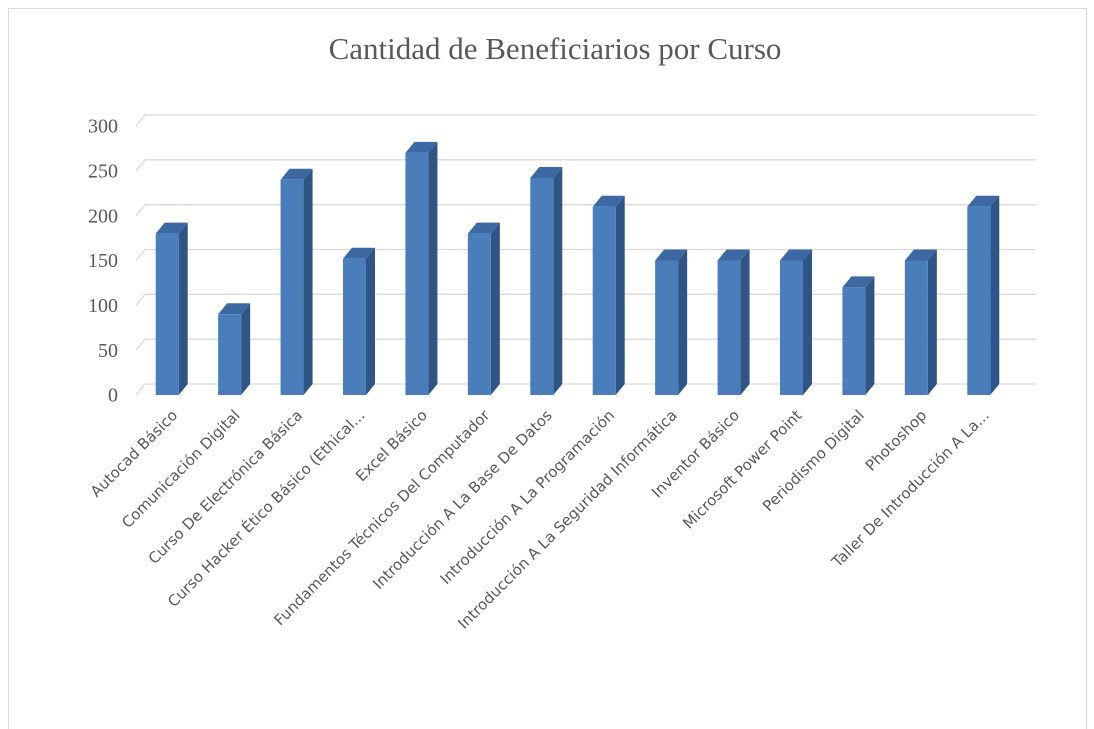  Describe the element at coordinates (103, 306) in the screenshot. I see `y-tick-label: 100` at that location.